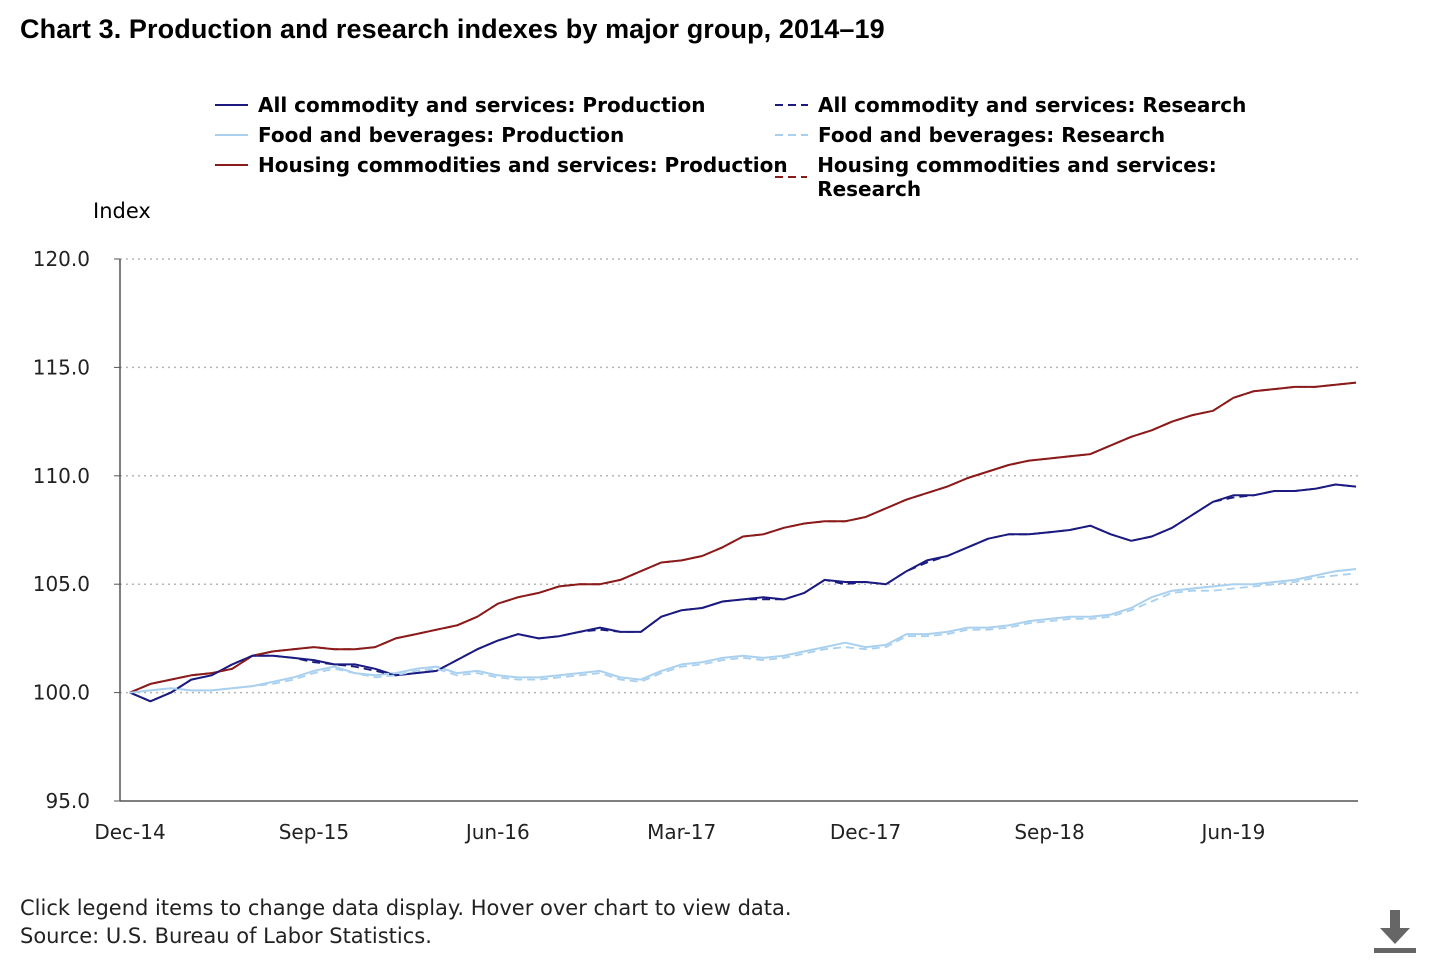  I want to click on legend-item-food-research: Food and beverages: Research, so click(970, 135).